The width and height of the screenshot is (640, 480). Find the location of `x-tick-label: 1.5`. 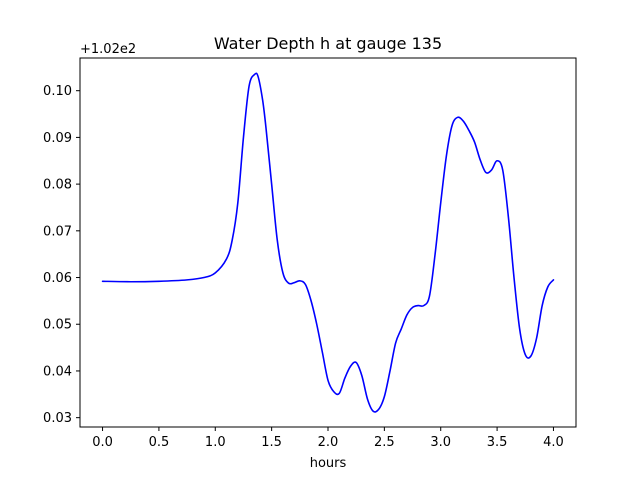

x-tick-label: 1.5 is located at coordinates (271, 442).